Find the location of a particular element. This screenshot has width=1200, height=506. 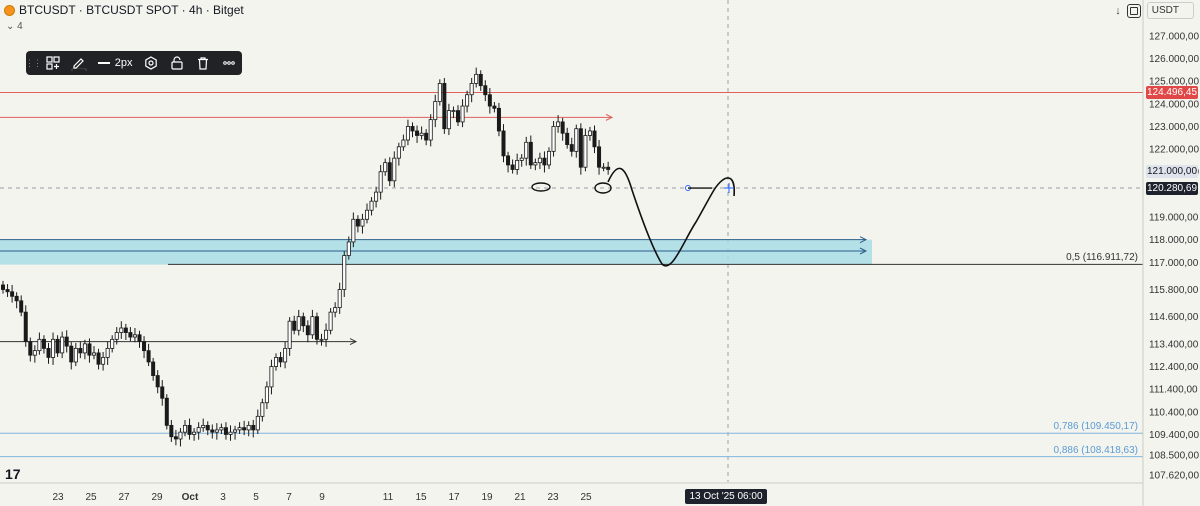

add-to-template-button is located at coordinates (53, 63).